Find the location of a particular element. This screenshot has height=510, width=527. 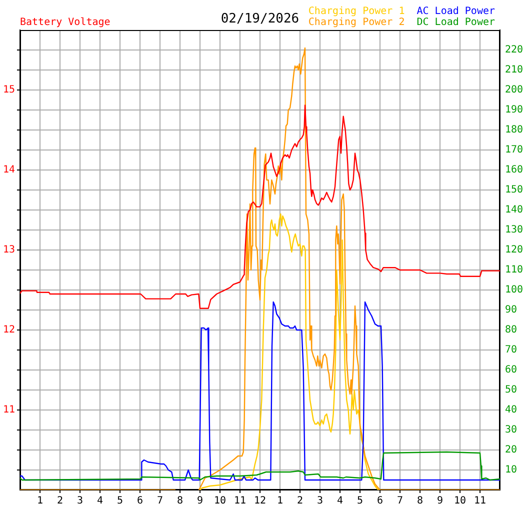

text: DC Load Power is located at coordinates (456, 22).